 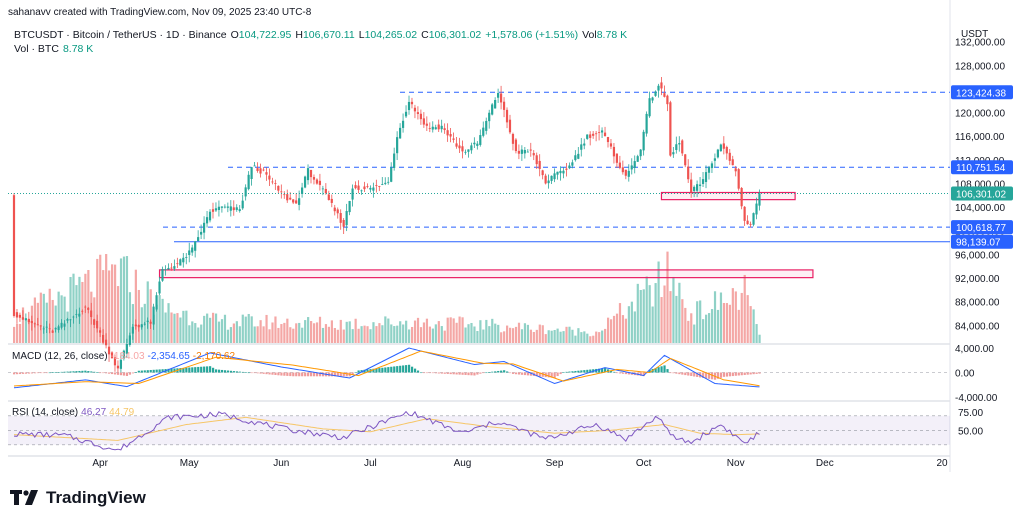 What do you see at coordinates (45, 412) in the screenshot?
I see `rsi-title: RSI (14, close)` at bounding box center [45, 412].